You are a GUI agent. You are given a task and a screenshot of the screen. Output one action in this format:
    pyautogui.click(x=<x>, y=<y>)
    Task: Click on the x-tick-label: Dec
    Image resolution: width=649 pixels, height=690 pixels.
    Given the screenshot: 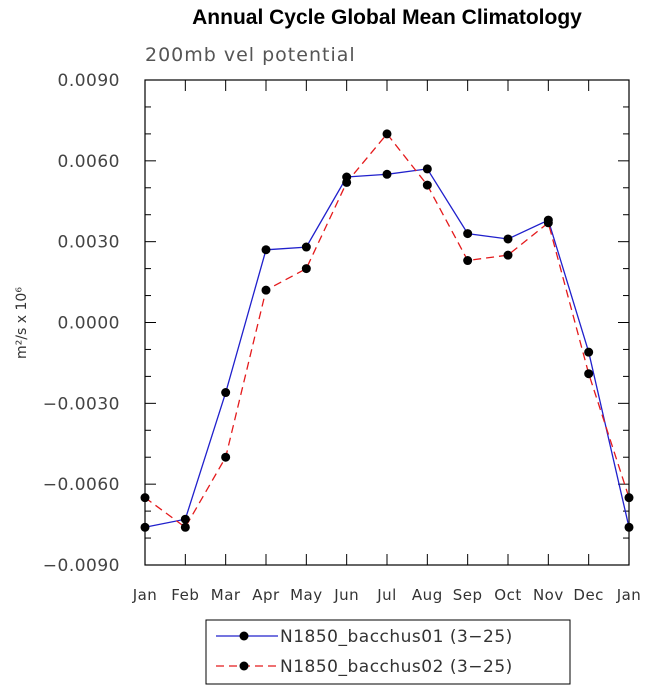 What is the action you would take?
    pyautogui.click(x=588, y=595)
    